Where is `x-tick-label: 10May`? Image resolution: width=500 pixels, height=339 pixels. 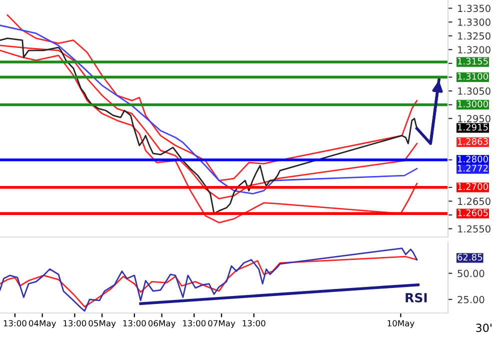 x-tick-label: 10May is located at coordinates (401, 324).